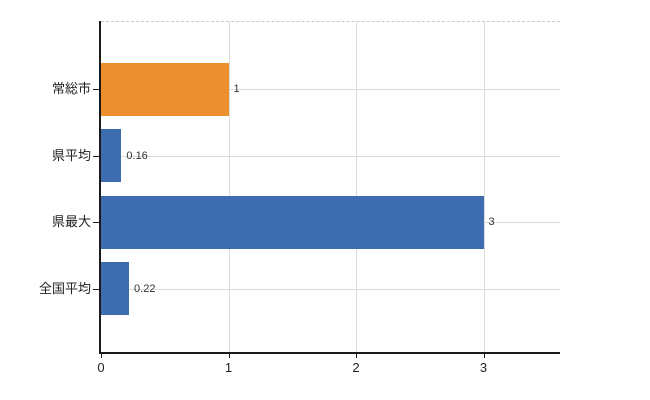  I want to click on y-axis-line, so click(100, 186).